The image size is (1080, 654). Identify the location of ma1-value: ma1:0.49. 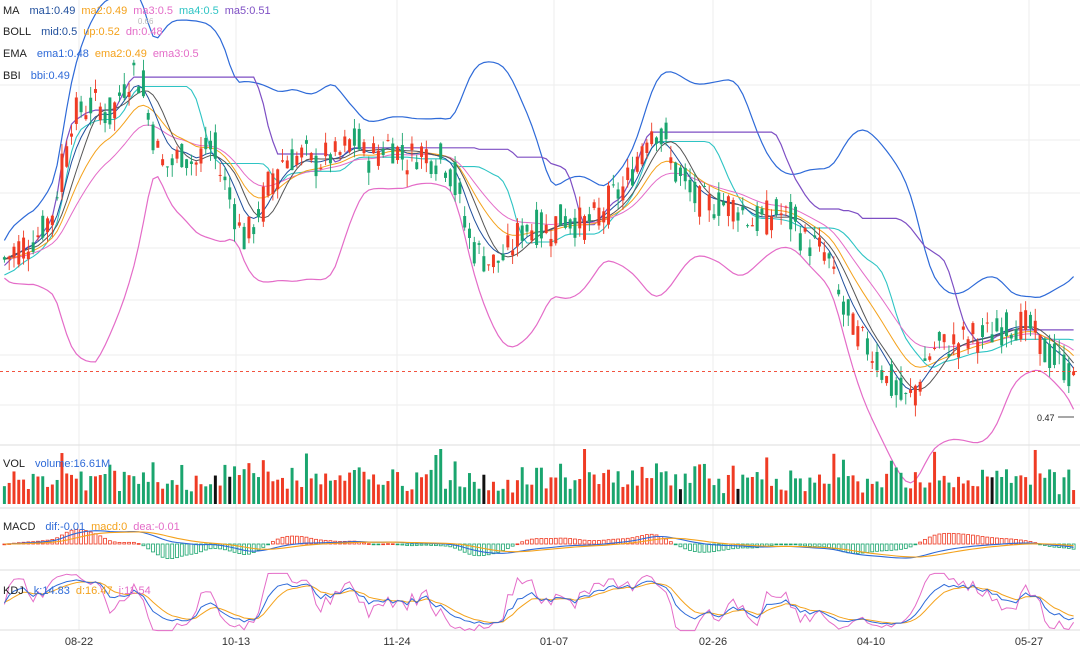
(52, 11).